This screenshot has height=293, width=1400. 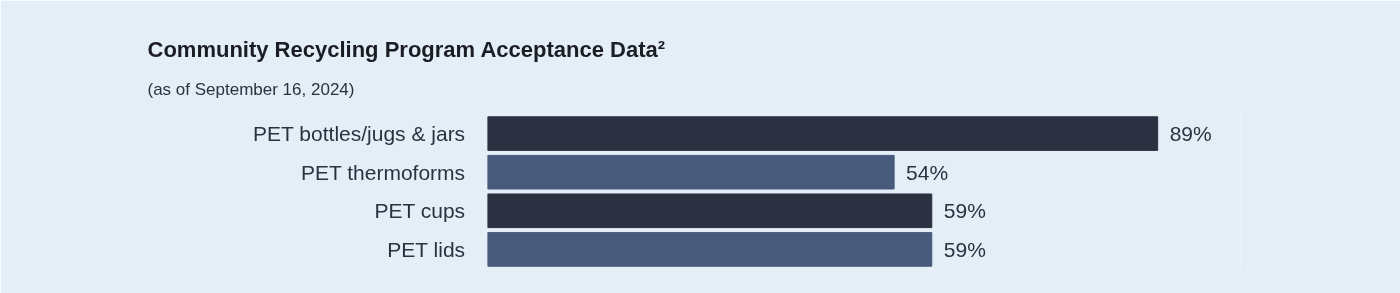 I want to click on y-tick-label: PET thermoforms, so click(x=383, y=172).